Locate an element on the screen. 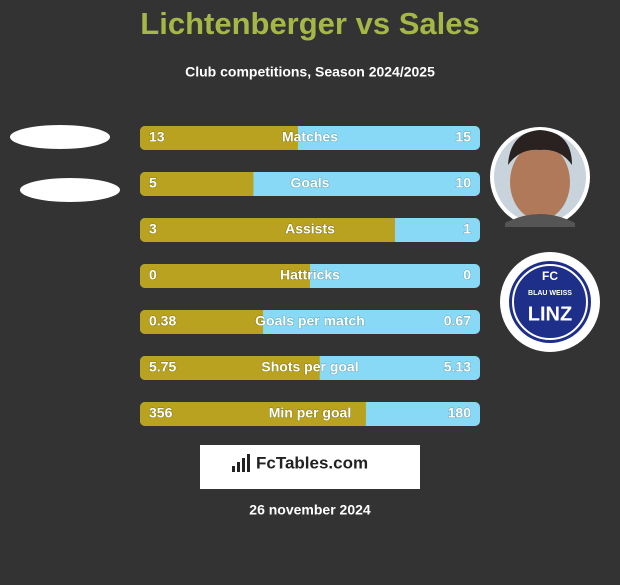  left-value: 0.38 is located at coordinates (162, 321).